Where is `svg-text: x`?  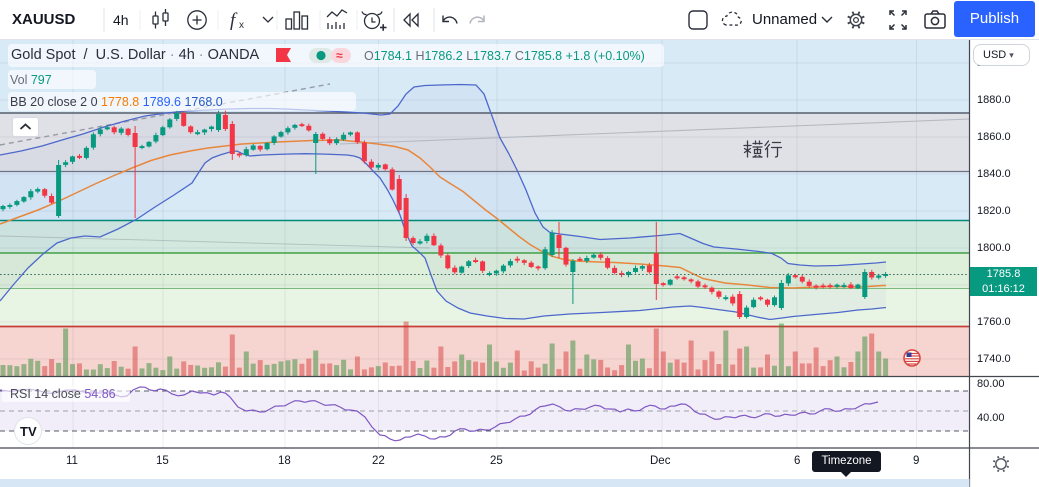 svg-text: x is located at coordinates (241, 25).